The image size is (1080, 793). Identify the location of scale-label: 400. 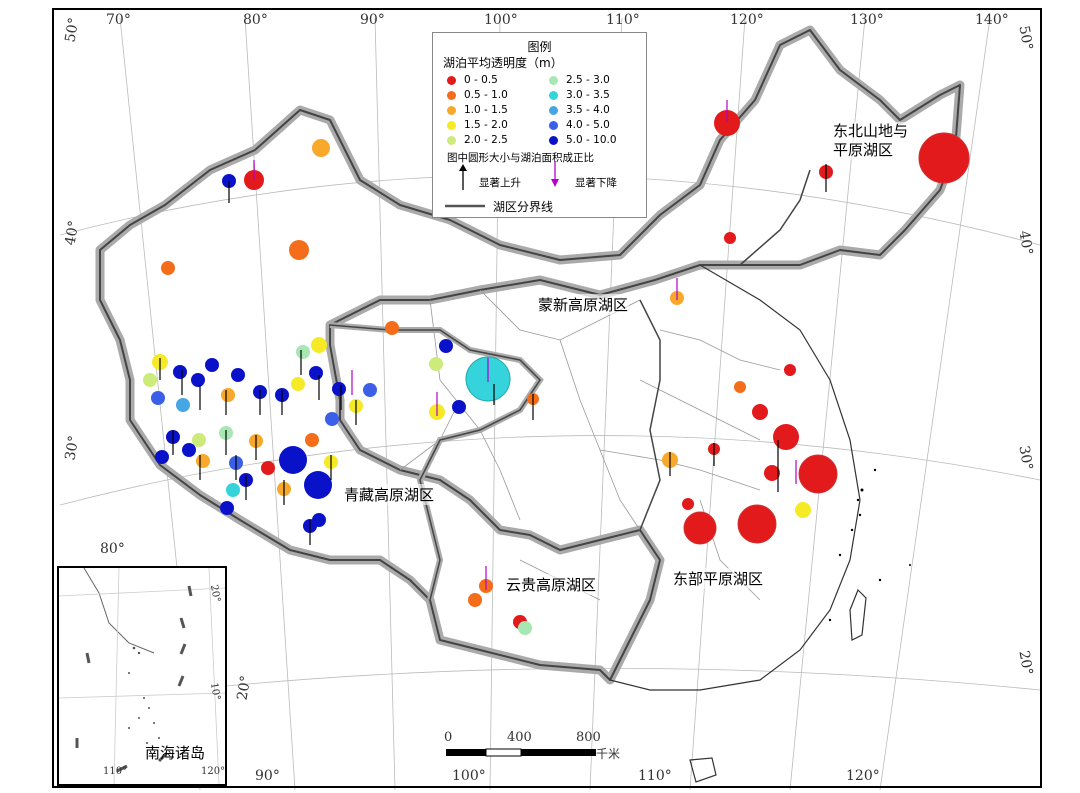
(519, 737).